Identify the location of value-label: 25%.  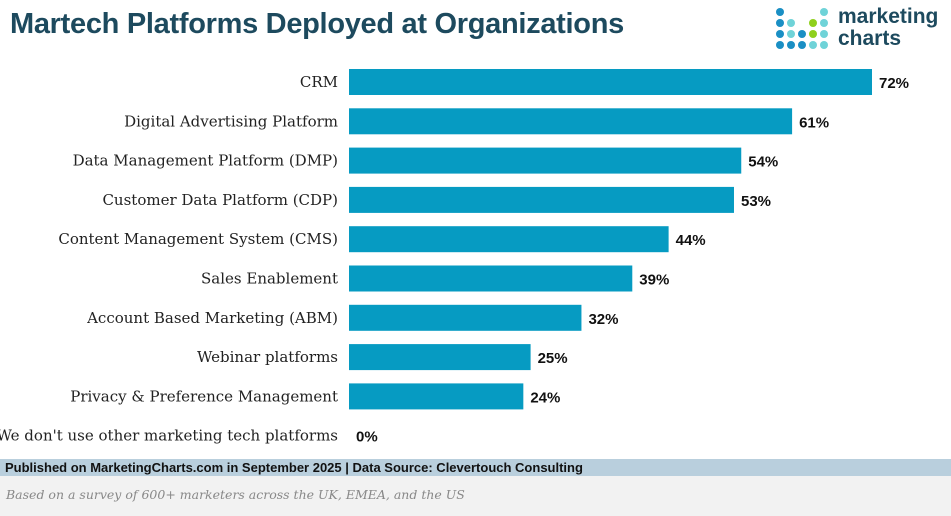
(553, 358).